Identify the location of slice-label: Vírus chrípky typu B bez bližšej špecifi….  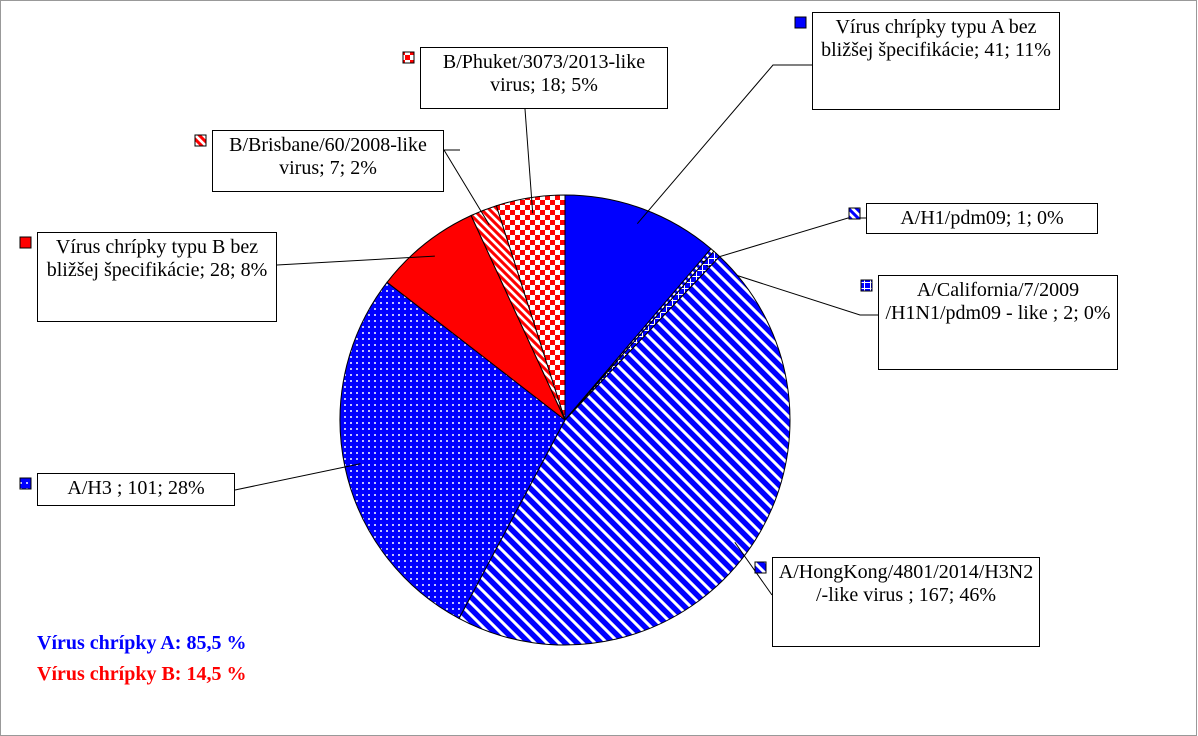
(157, 277).